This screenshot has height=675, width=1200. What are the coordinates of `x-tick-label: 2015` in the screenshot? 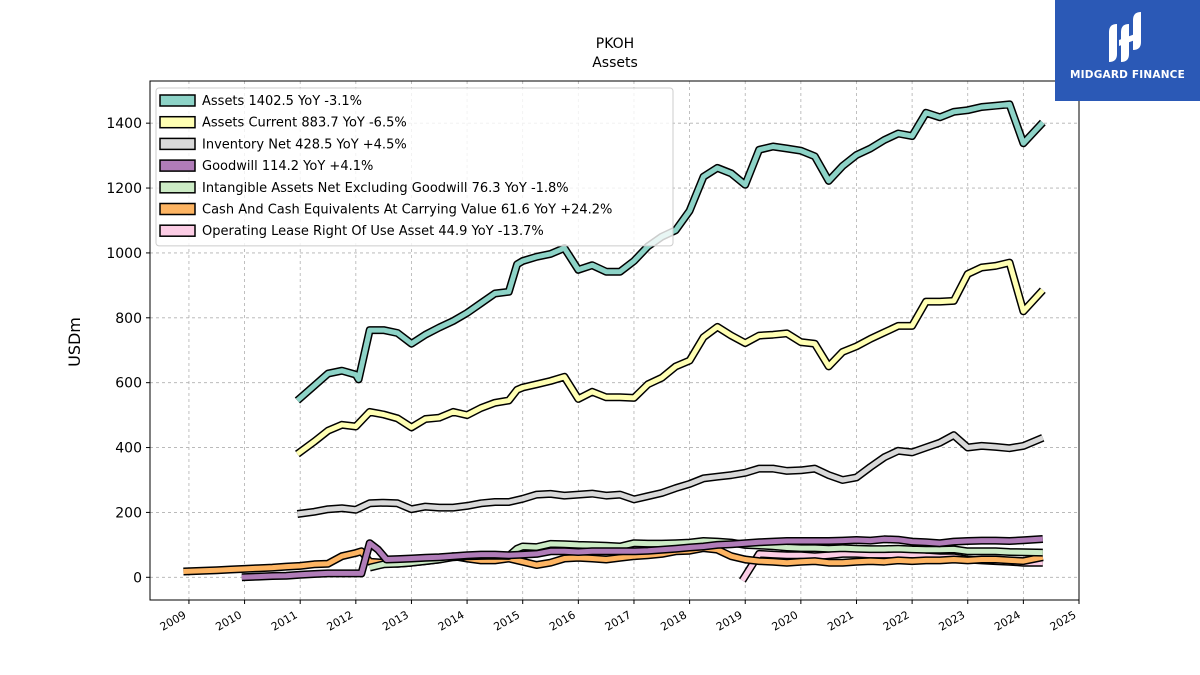 It's located at (506, 620).